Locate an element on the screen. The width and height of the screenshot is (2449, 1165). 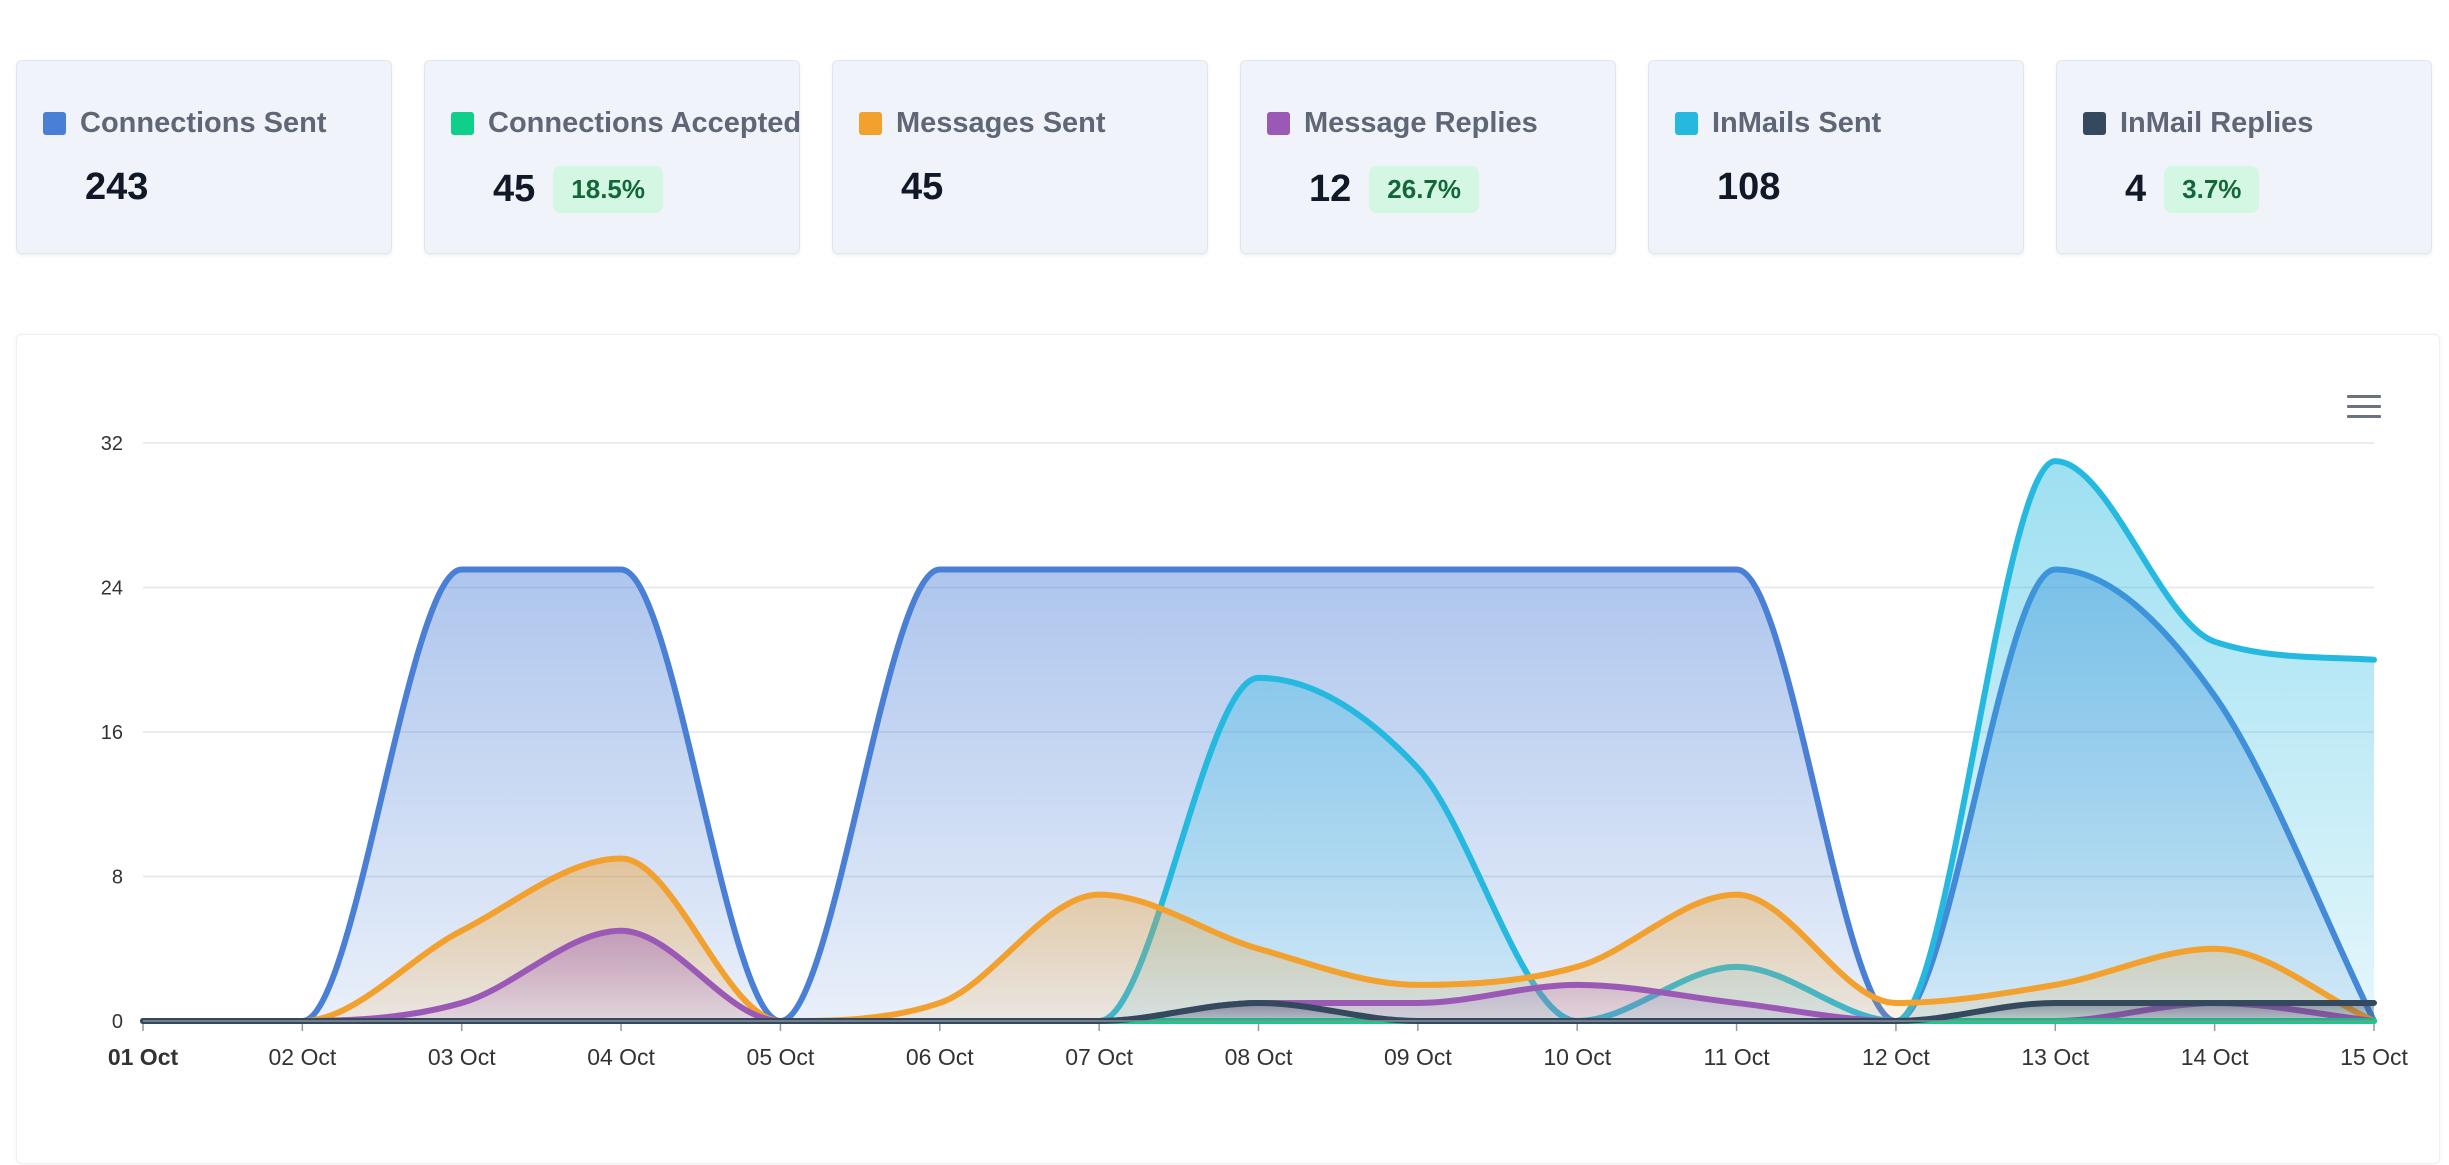
x-tick-label: 04 Oct is located at coordinates (621, 1057).